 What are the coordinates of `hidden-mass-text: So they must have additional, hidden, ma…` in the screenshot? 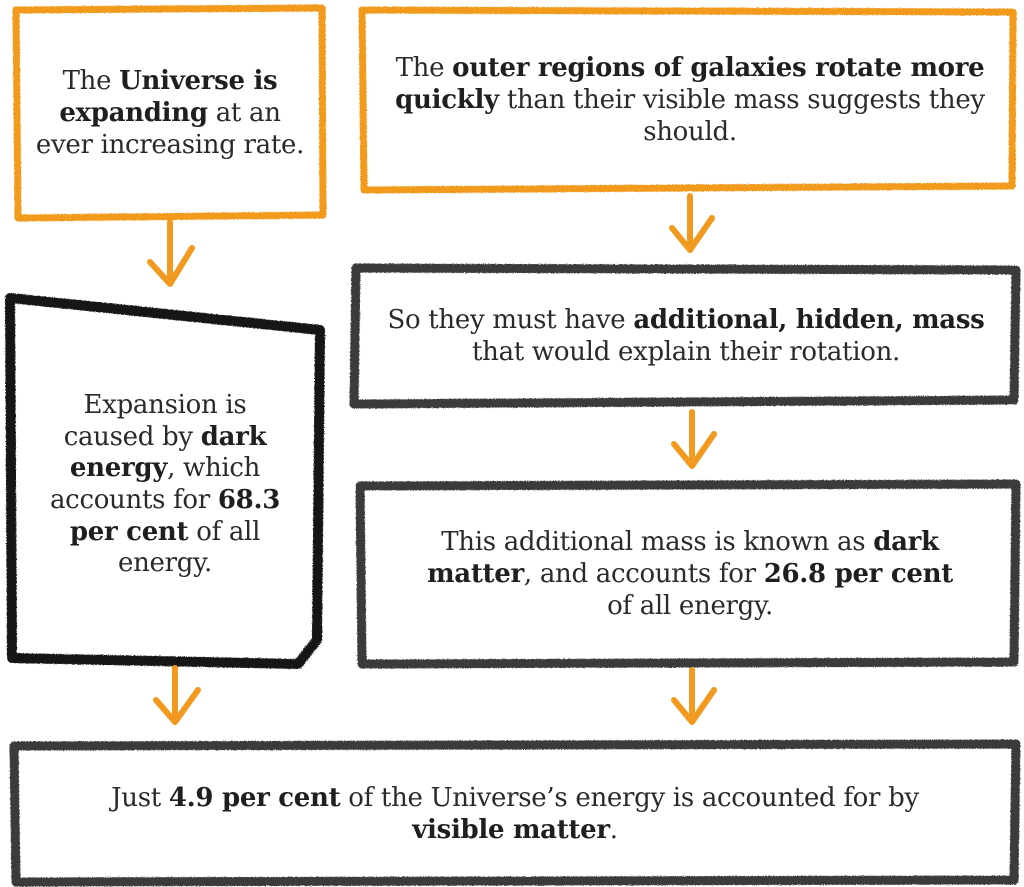 It's located at (686, 336).